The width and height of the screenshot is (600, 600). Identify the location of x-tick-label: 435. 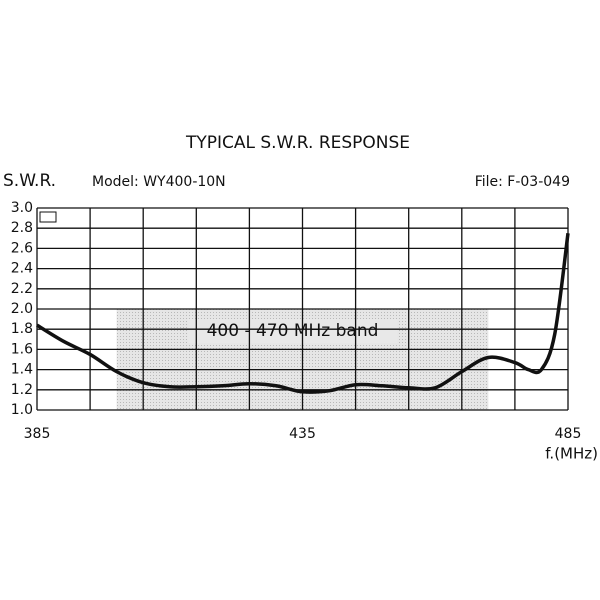
(302, 434).